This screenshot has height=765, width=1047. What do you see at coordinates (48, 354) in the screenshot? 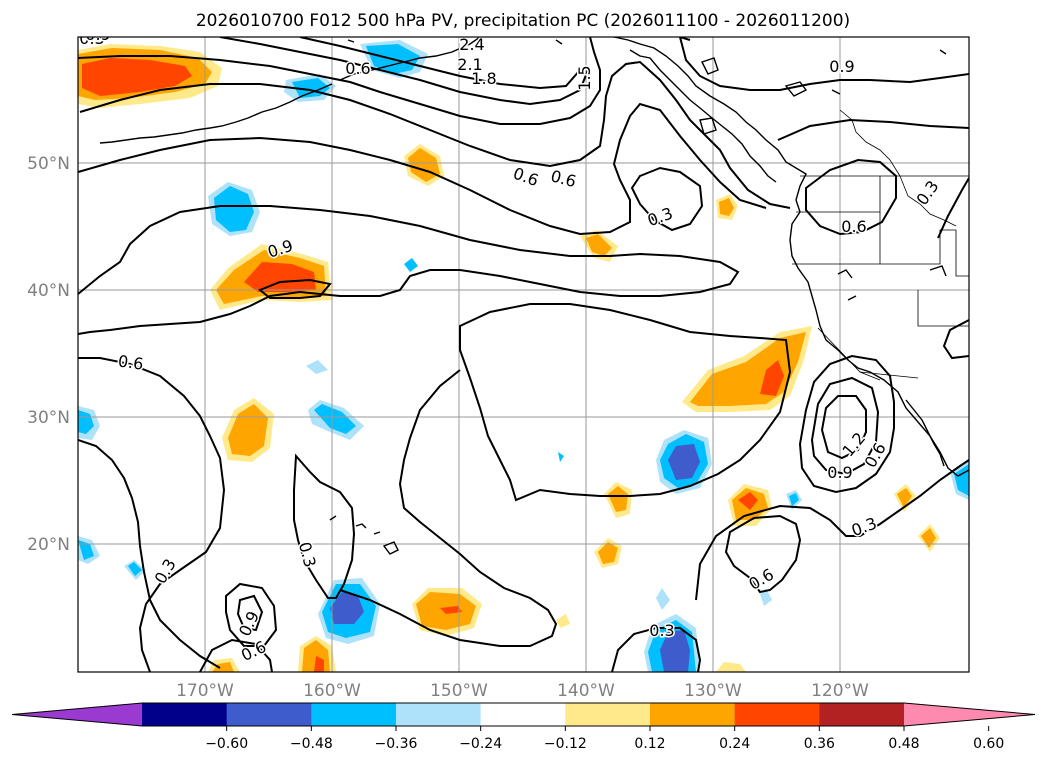
I see `latitude-labels: 50°N 40°N 30°N 20°N` at bounding box center [48, 354].